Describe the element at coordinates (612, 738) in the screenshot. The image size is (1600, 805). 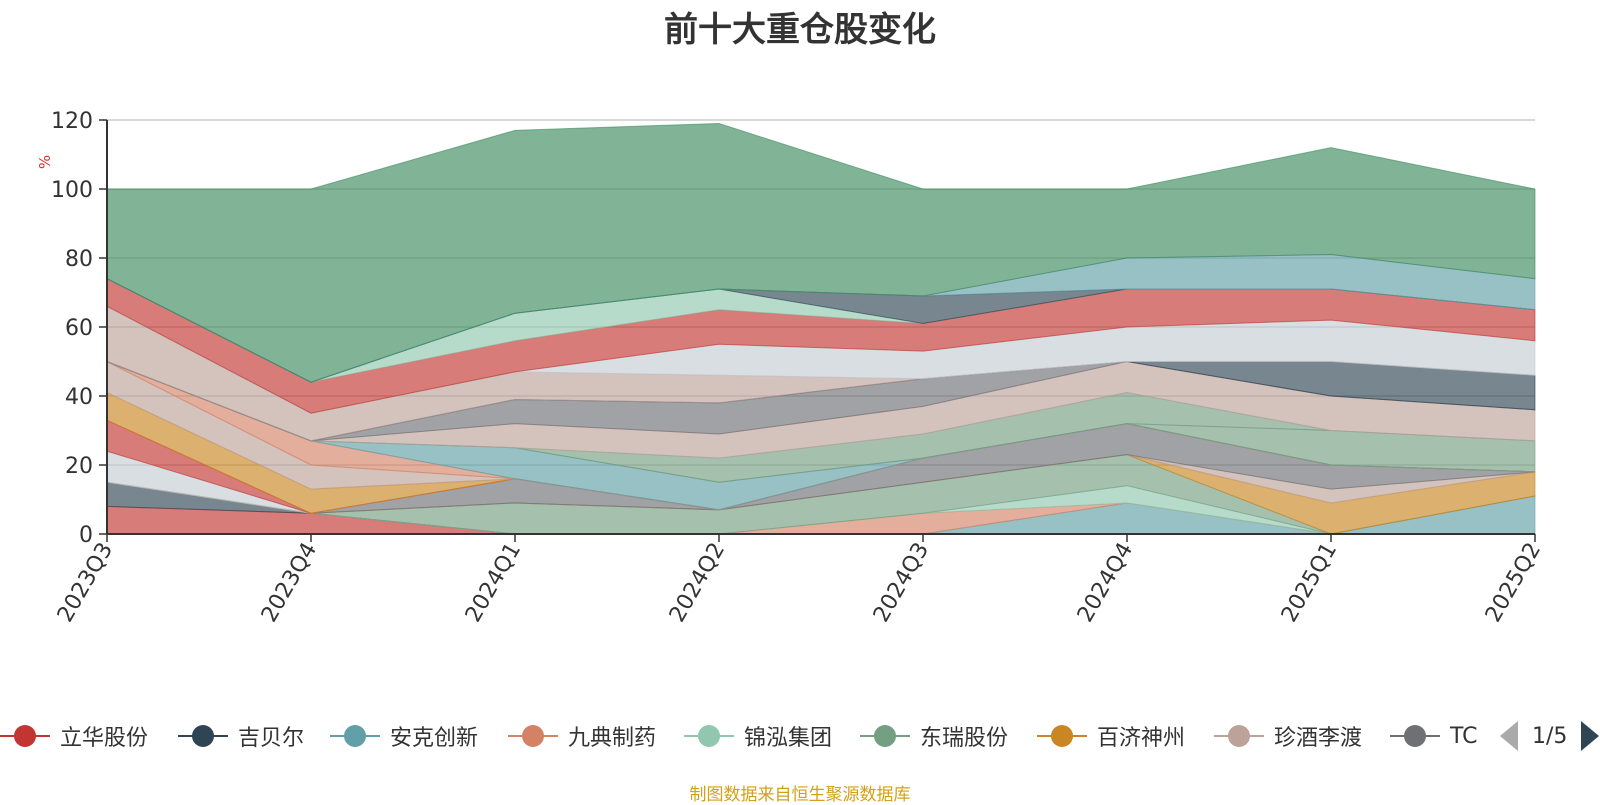
I see `legend-label: 九典制药` at that location.